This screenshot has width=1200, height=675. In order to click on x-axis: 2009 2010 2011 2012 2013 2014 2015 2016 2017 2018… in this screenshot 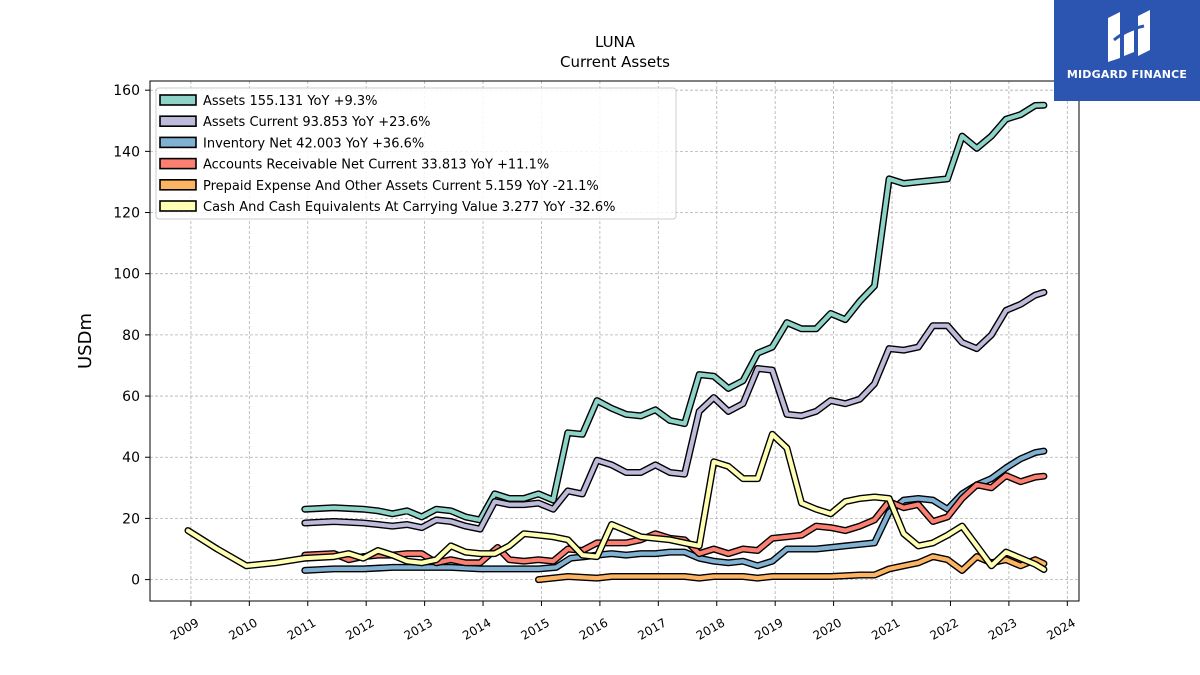, I will do `click(623, 622)`.